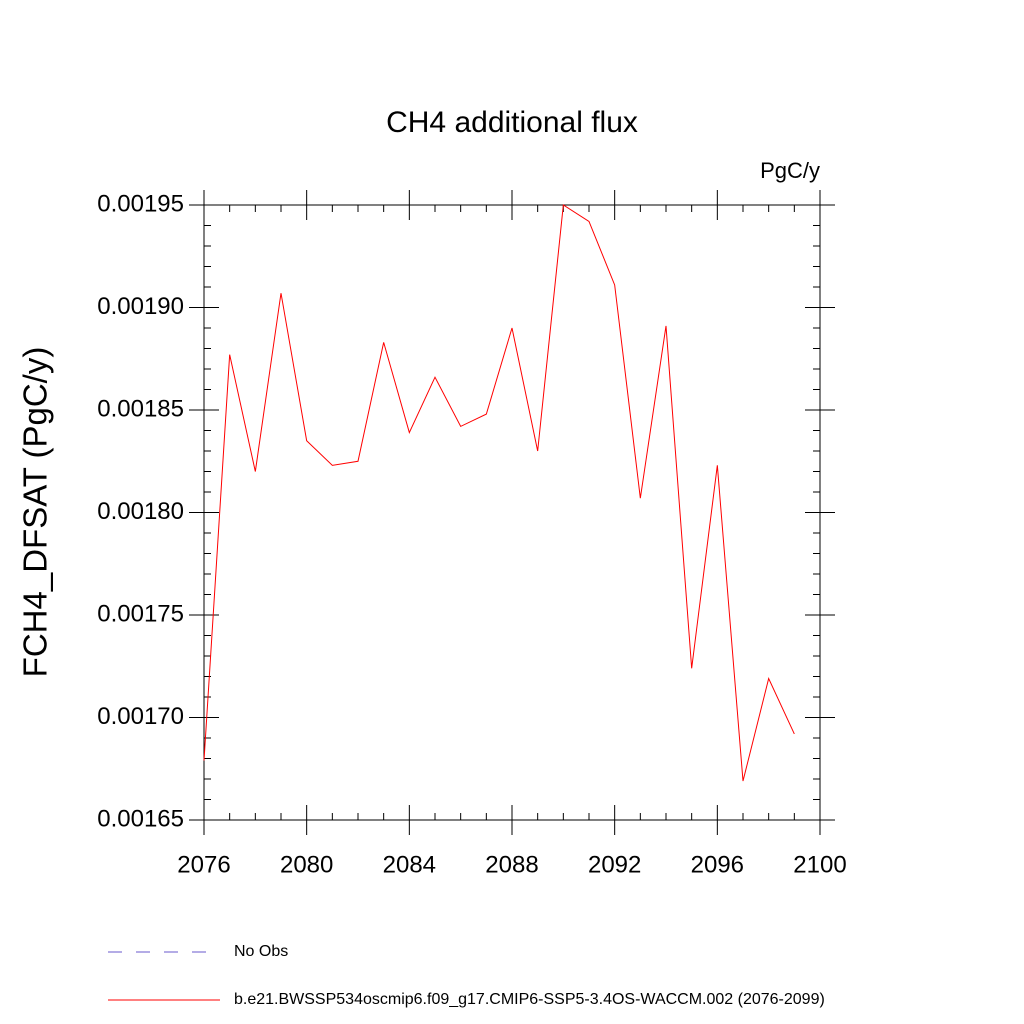  Describe the element at coordinates (140, 818) in the screenshot. I see `y-tick-label: 0.00165` at that location.